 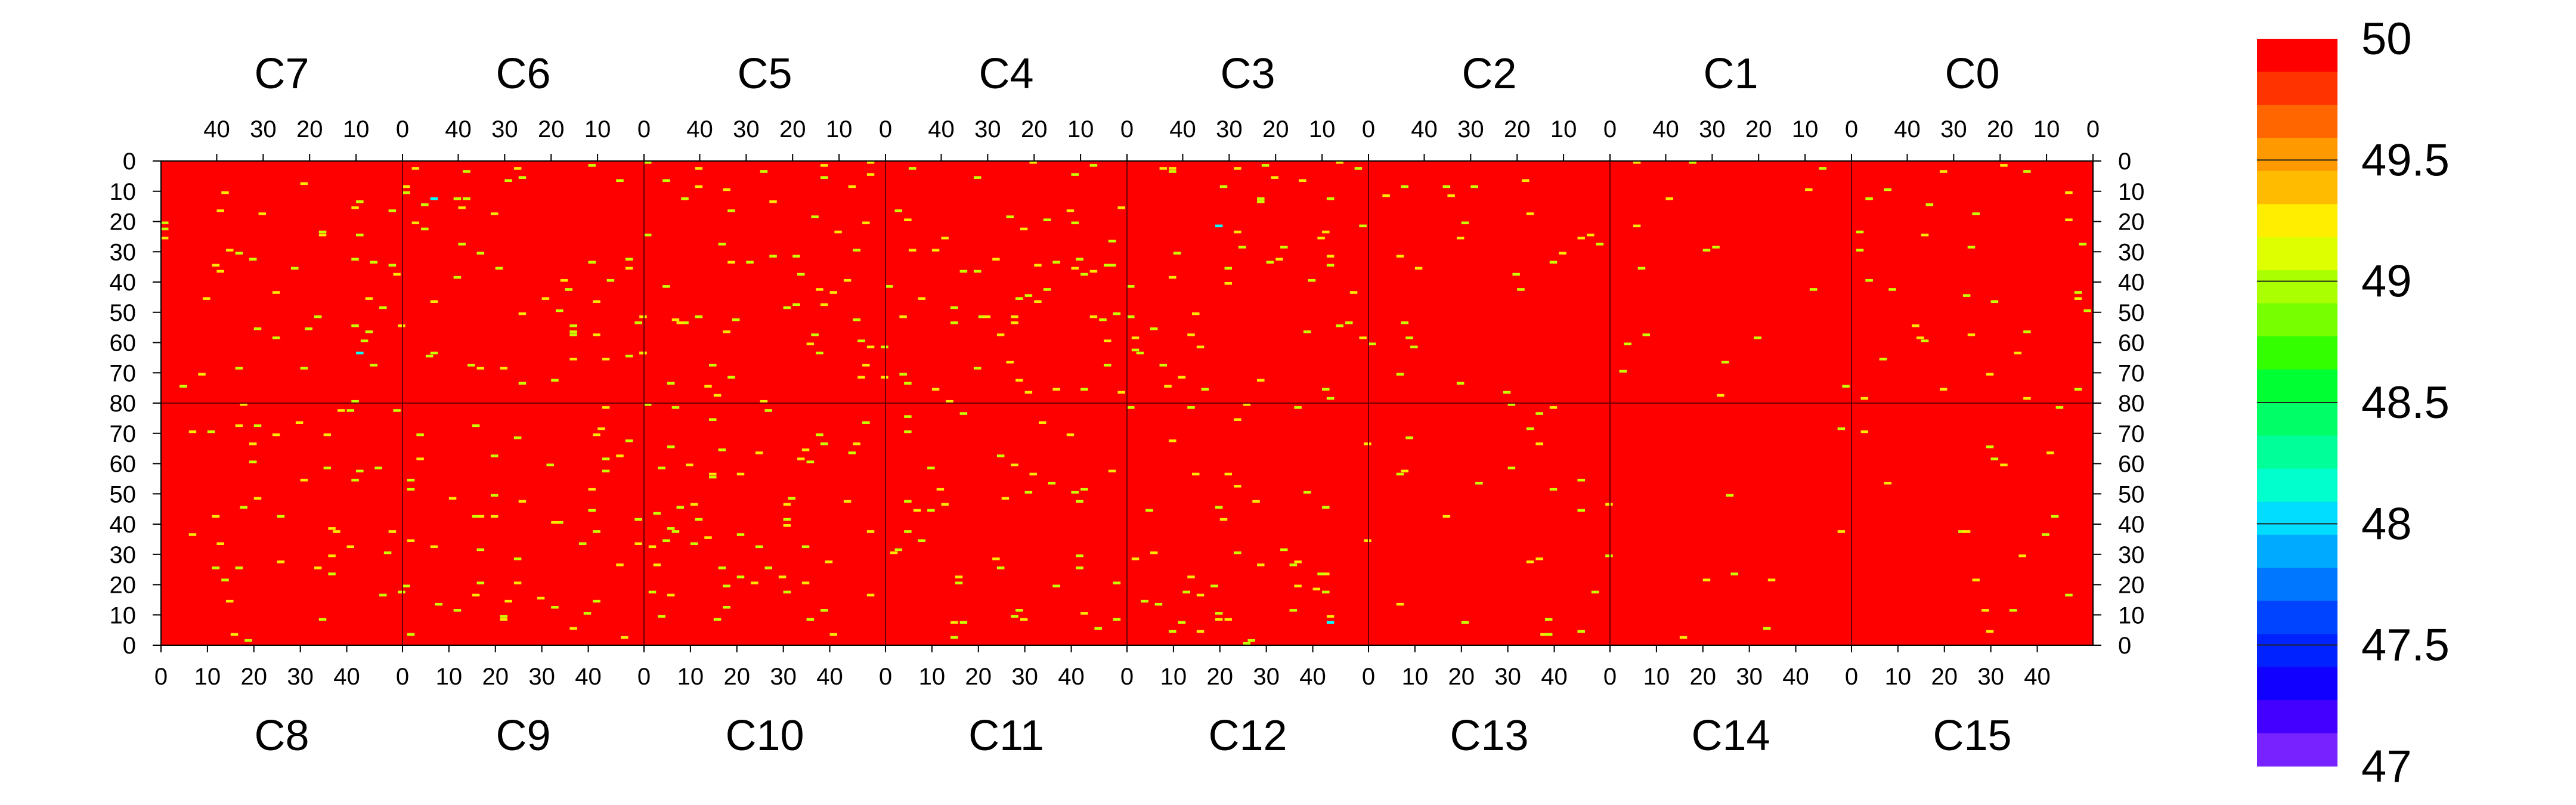 What do you see at coordinates (1133, 736) in the screenshot?
I see `bottom-chip-labels: C8 C9 C10 C11 C12 C13 C14 C15` at bounding box center [1133, 736].